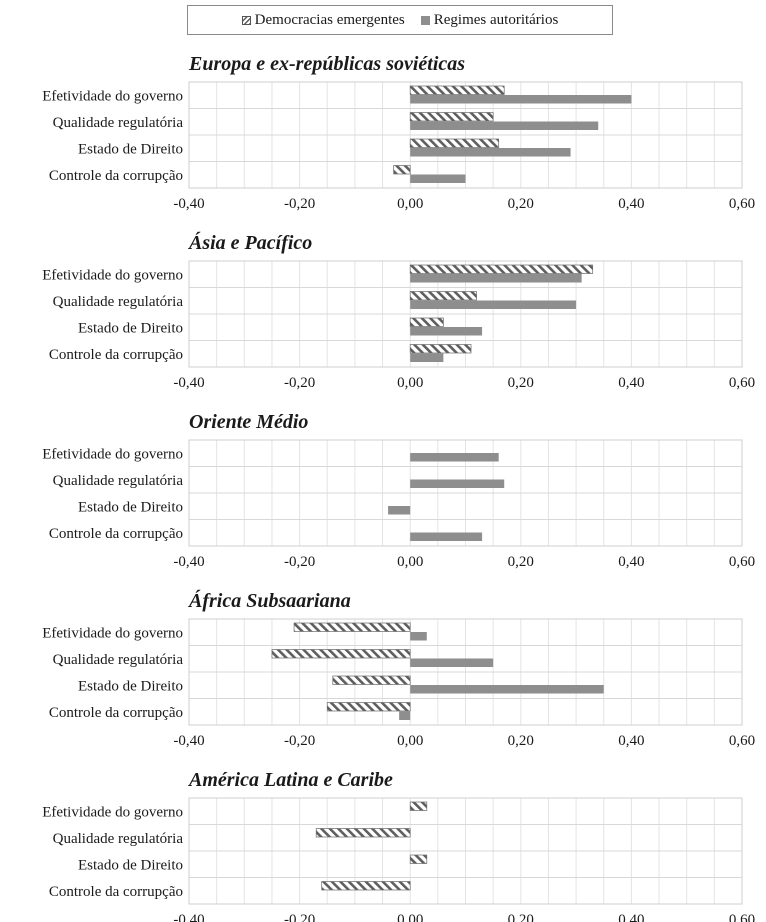 The image size is (766, 922). What do you see at coordinates (249, 242) in the screenshot?
I see `chart-title: Ásia e Pacífico` at bounding box center [249, 242].